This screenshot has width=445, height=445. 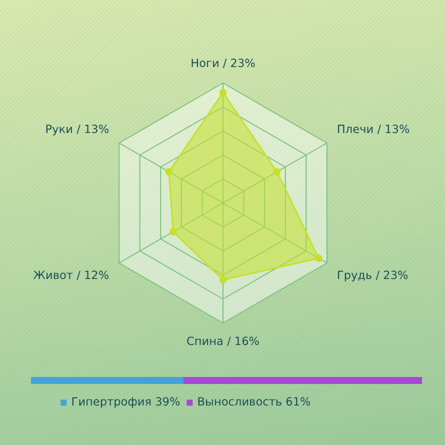 I want to click on legend-label: Гипертрофия 39%, so click(x=125, y=402).